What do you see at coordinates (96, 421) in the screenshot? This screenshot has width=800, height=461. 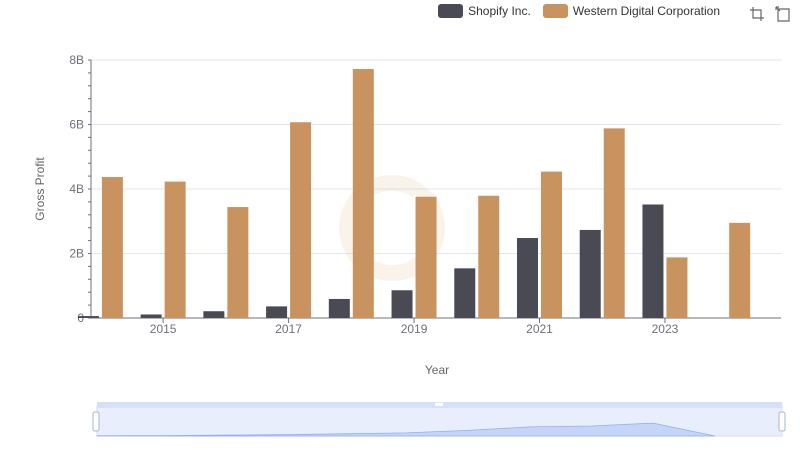 I see `datazoom-handle-left` at bounding box center [96, 421].